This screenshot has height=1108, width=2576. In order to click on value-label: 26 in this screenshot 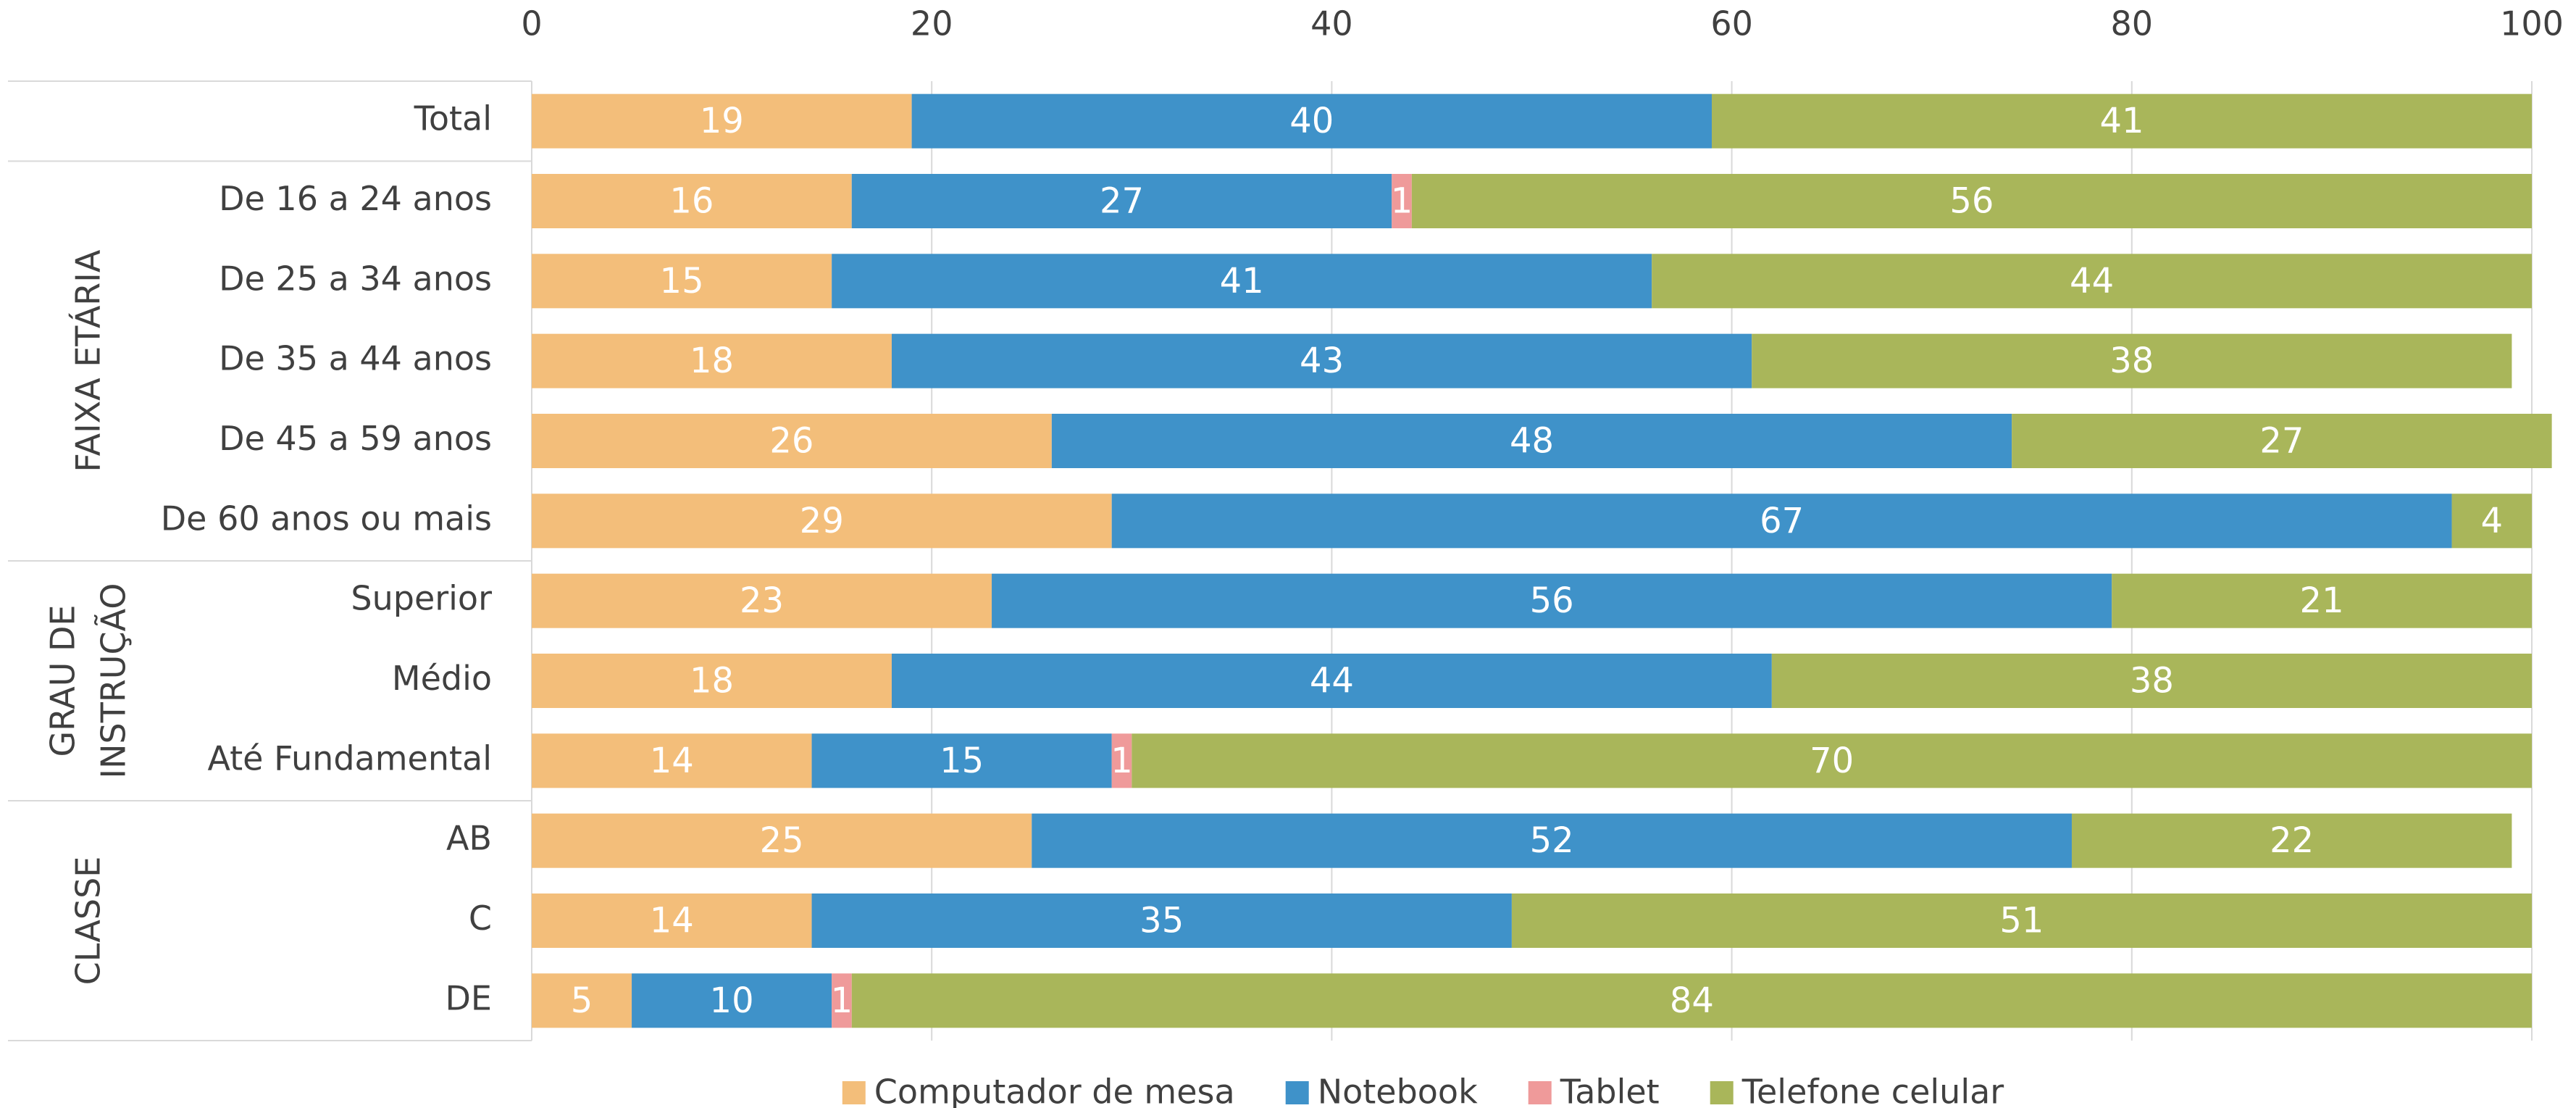, I will do `click(791, 441)`.